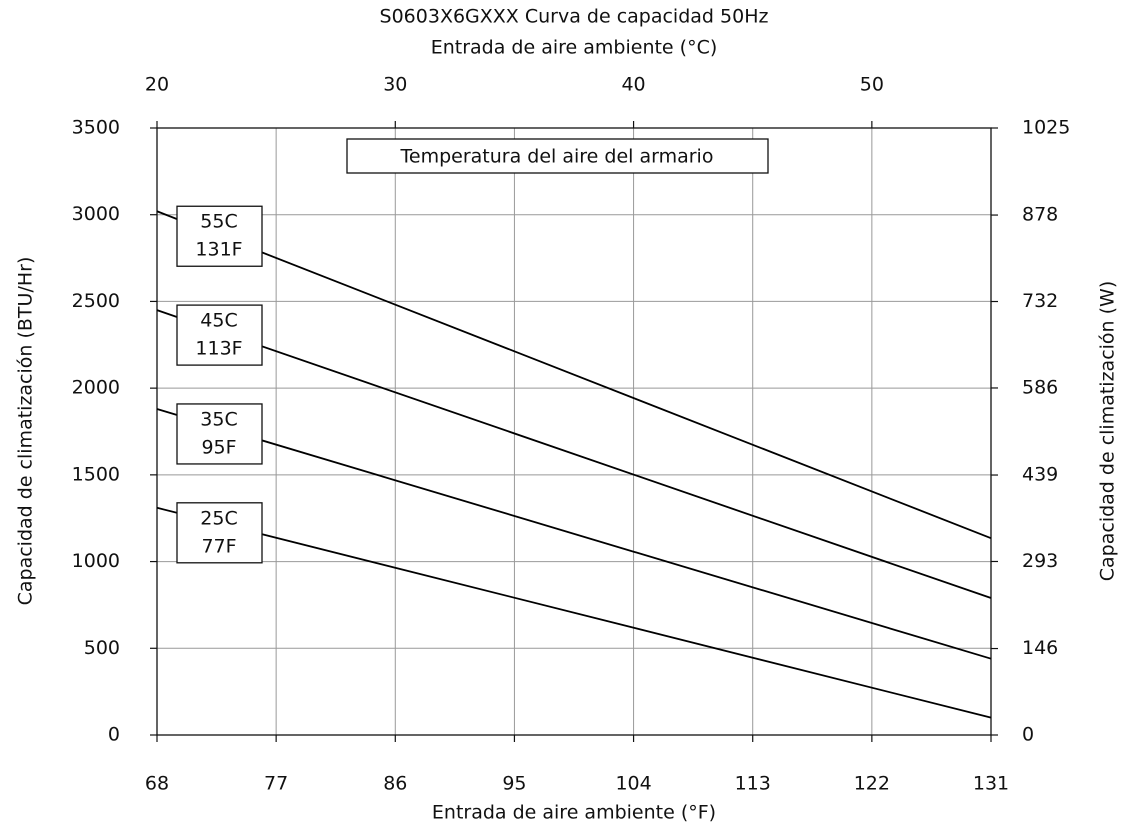  I want to click on series-label: 113F, so click(218, 349).